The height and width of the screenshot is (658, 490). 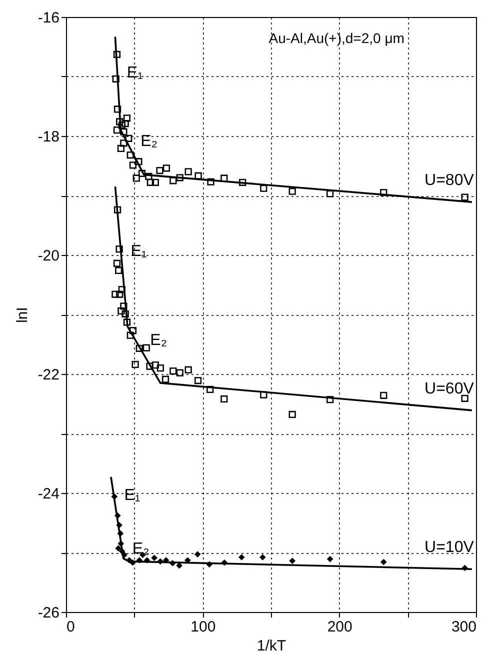 What do you see at coordinates (336, 38) in the screenshot?
I see `text: Au-Al,Au(+),d=2,0 μm` at bounding box center [336, 38].